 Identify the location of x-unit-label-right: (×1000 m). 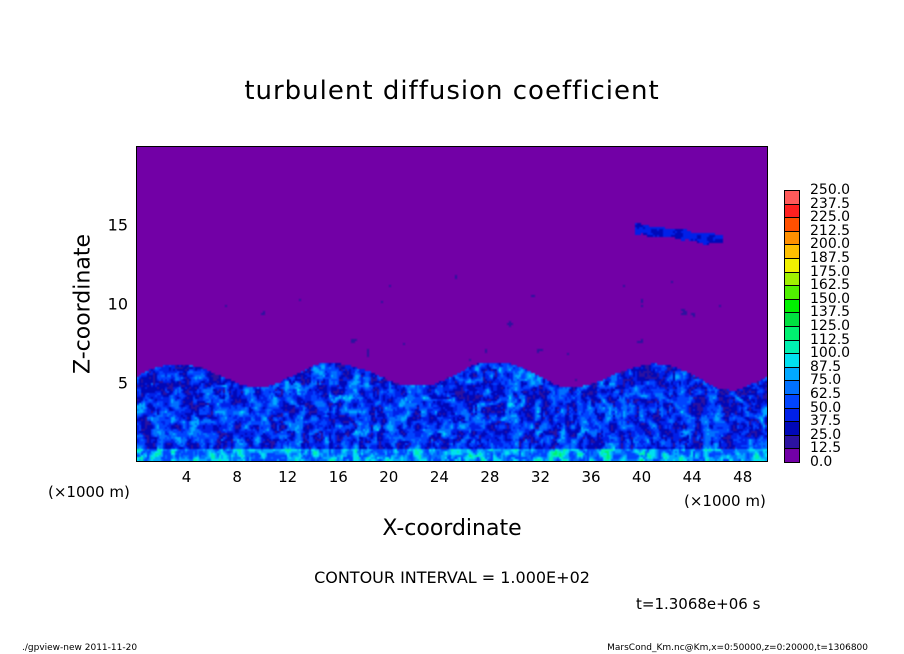
(725, 501).